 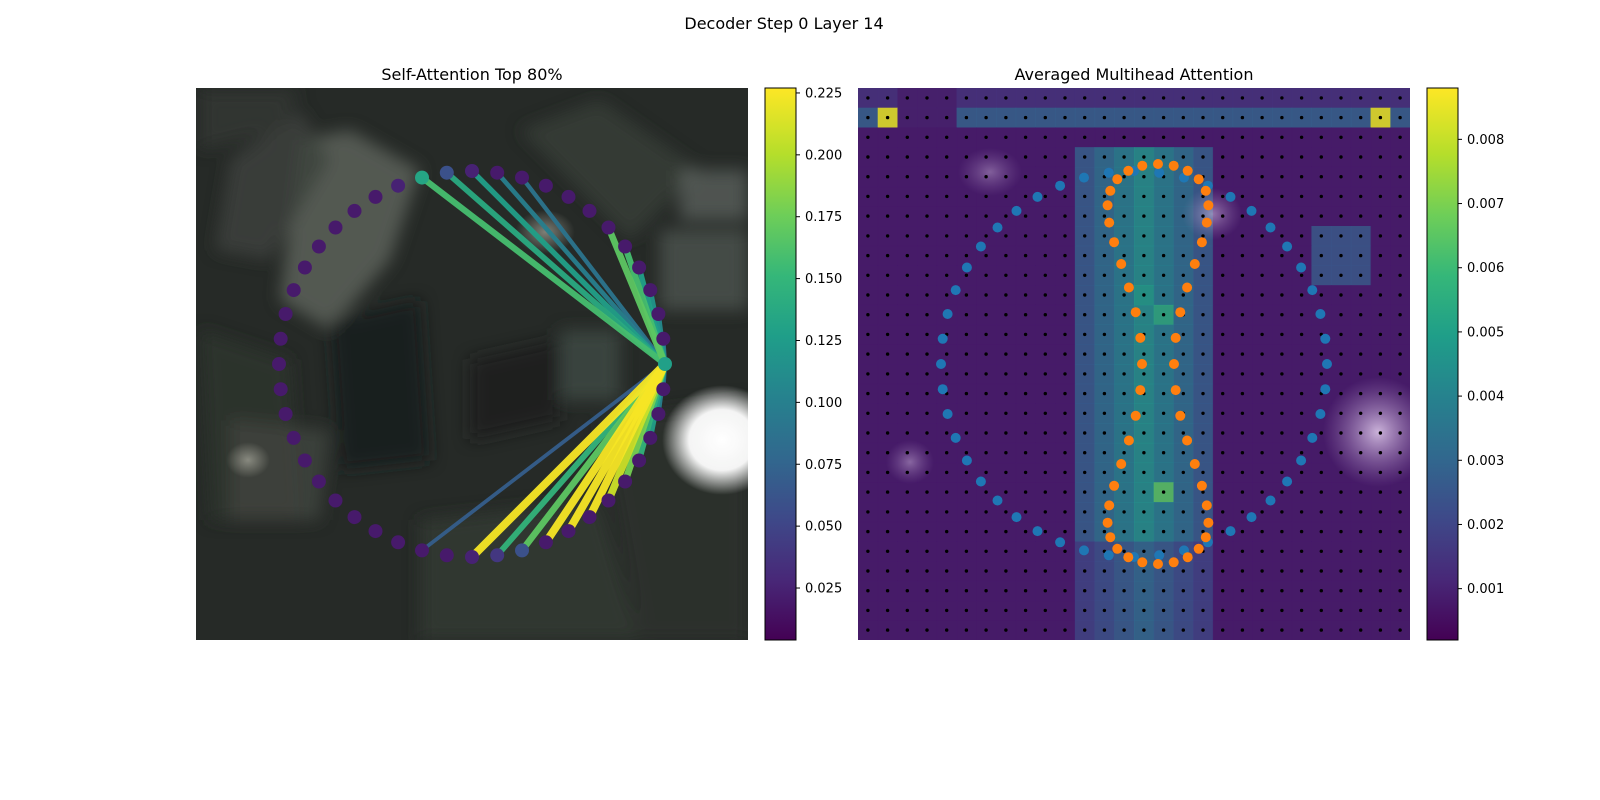 What do you see at coordinates (783, 23) in the screenshot?
I see `figure-suptitle: Decoder Step 0 Layer 14` at bounding box center [783, 23].